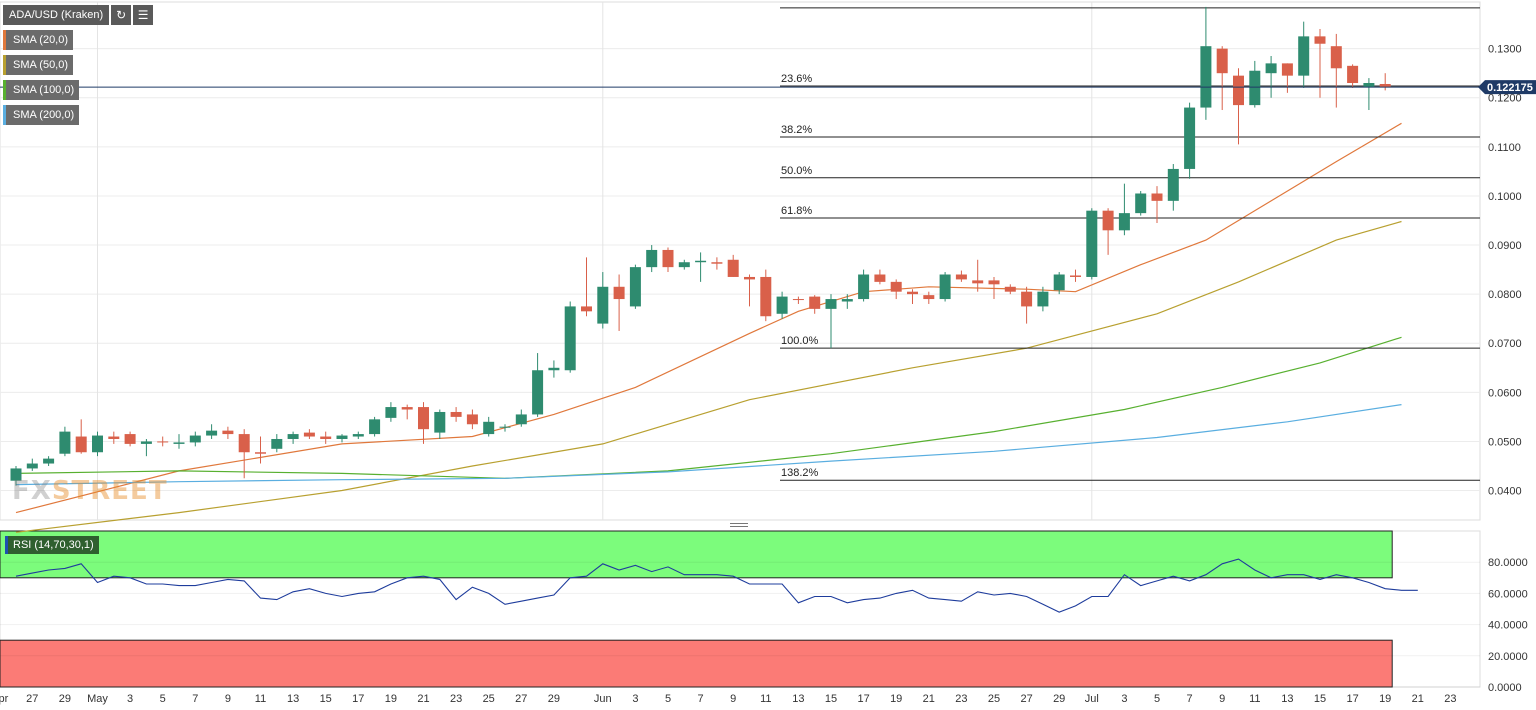 This screenshot has height=710, width=1536. I want to click on refresh-icon: ↻, so click(121, 15).